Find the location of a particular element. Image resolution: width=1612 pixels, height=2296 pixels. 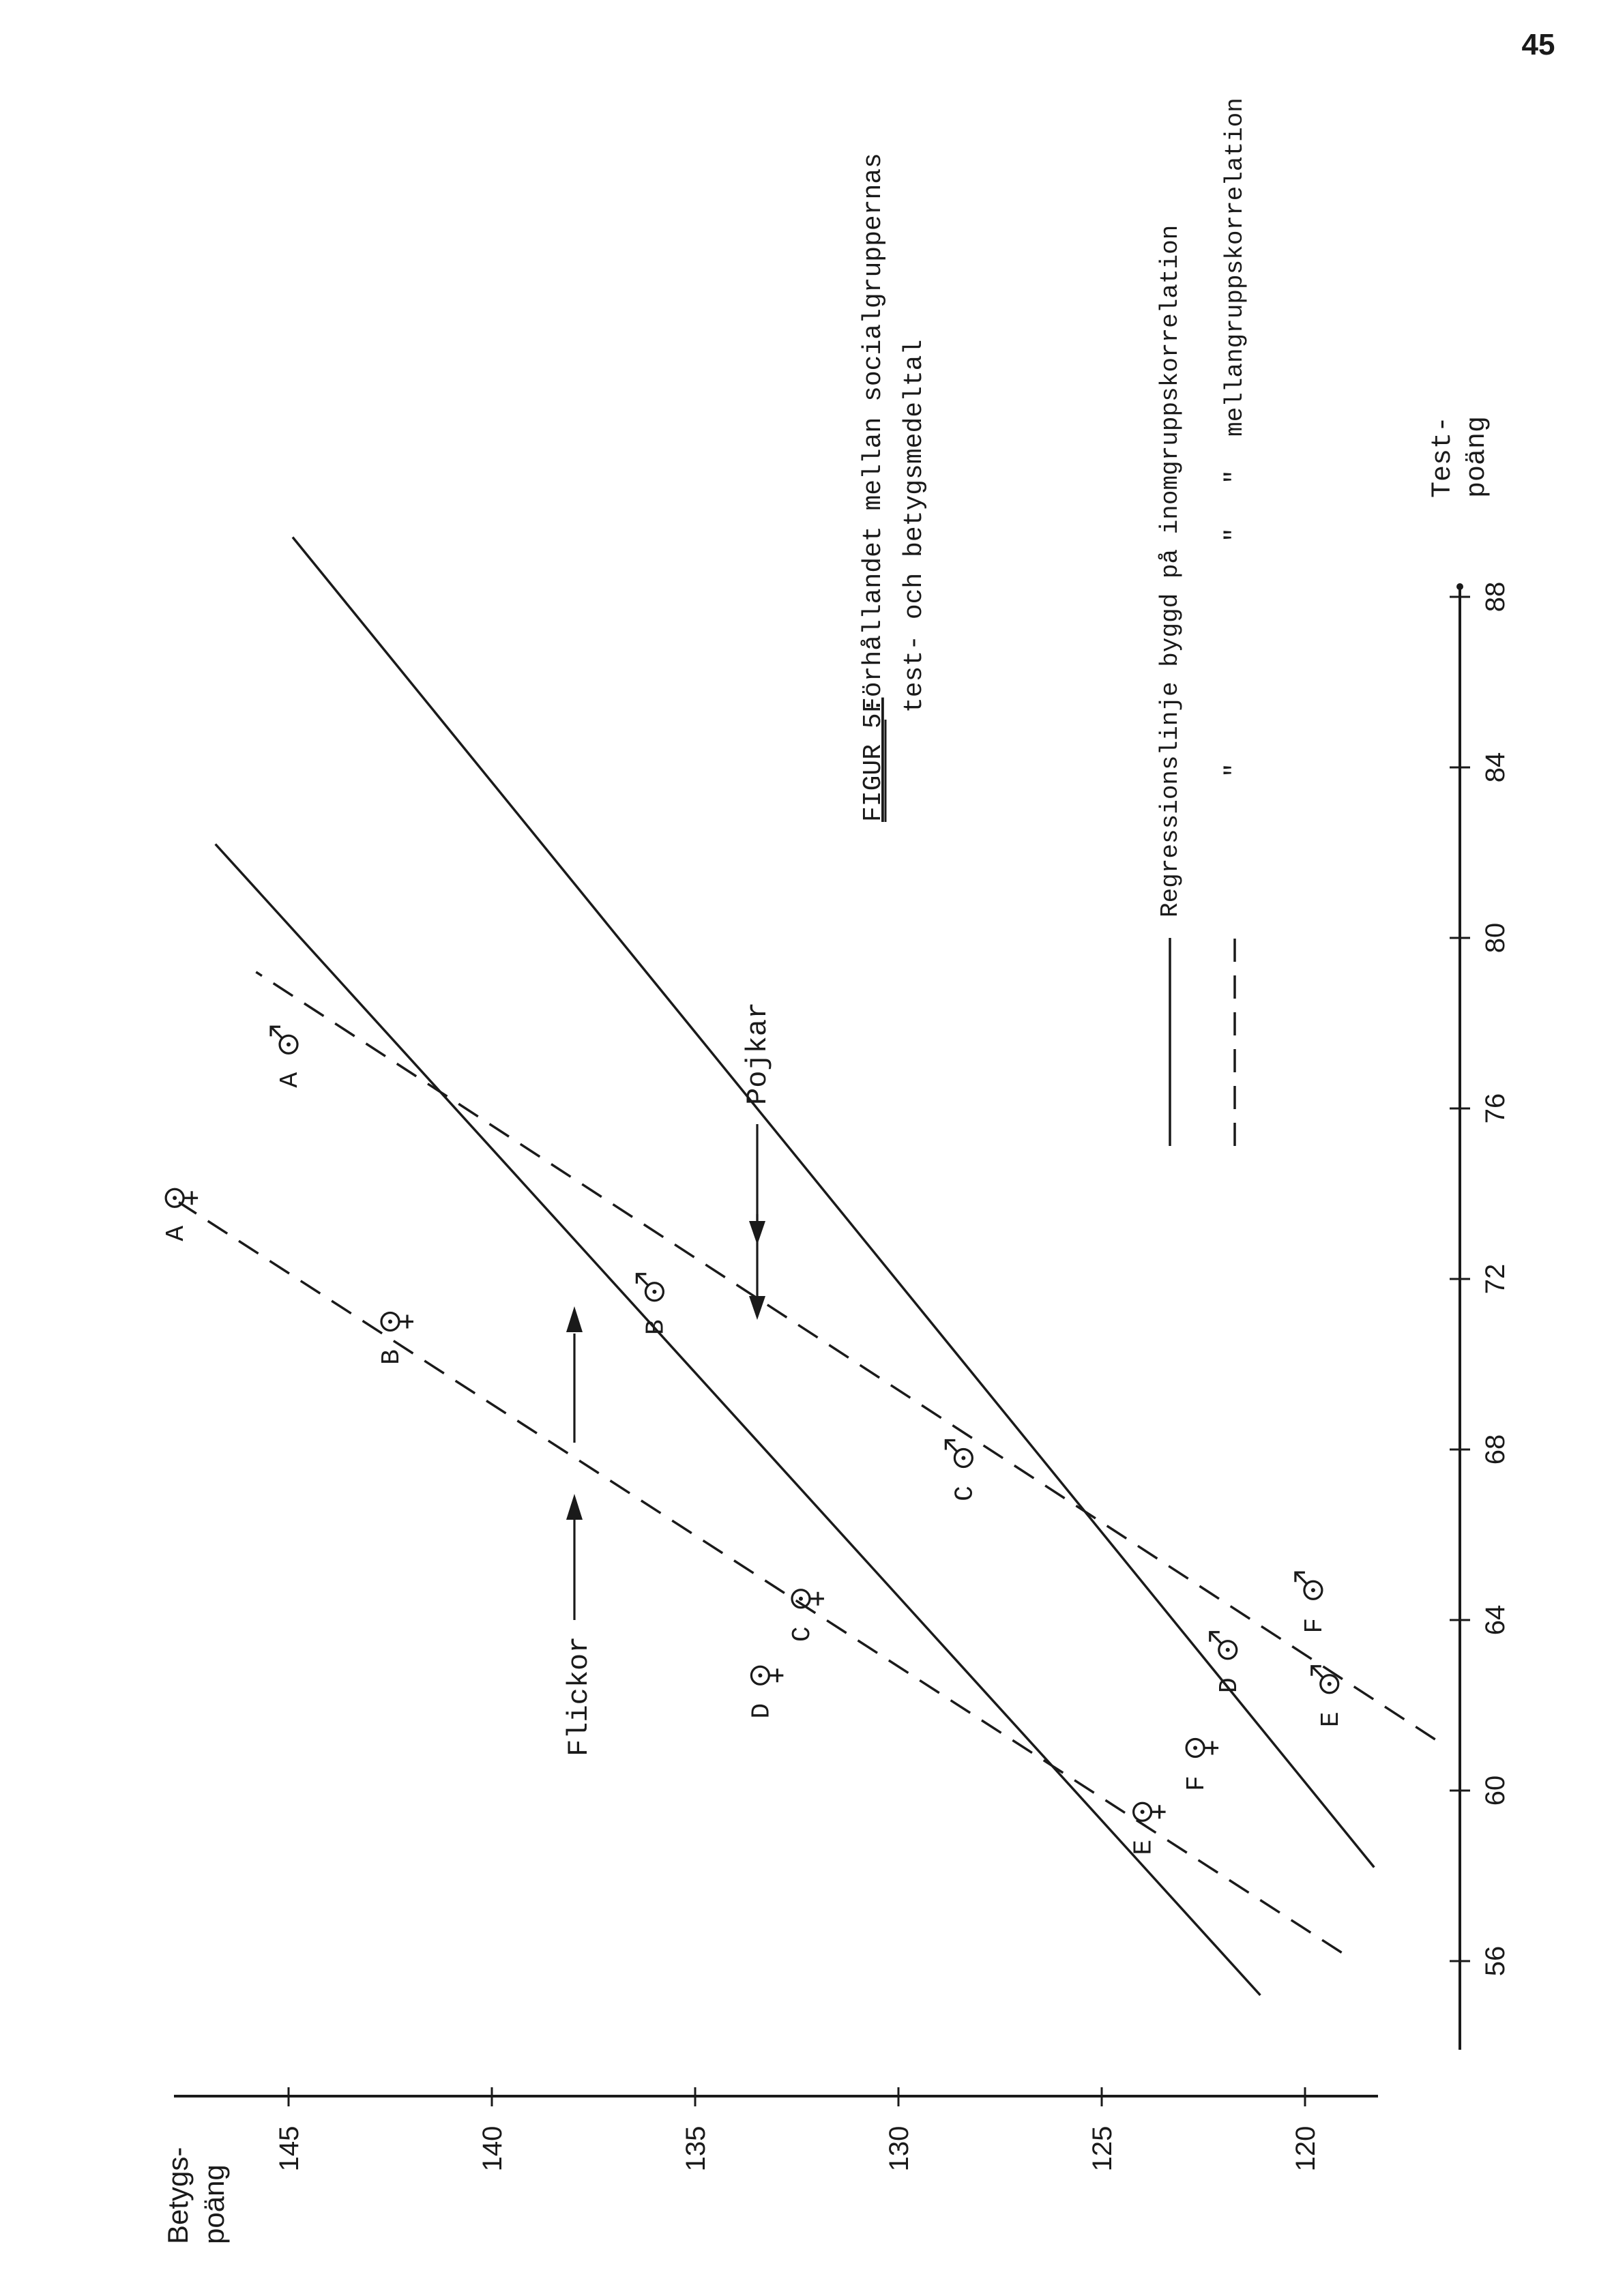

x-tick-label-80: 80 is located at coordinates (1495, 938).